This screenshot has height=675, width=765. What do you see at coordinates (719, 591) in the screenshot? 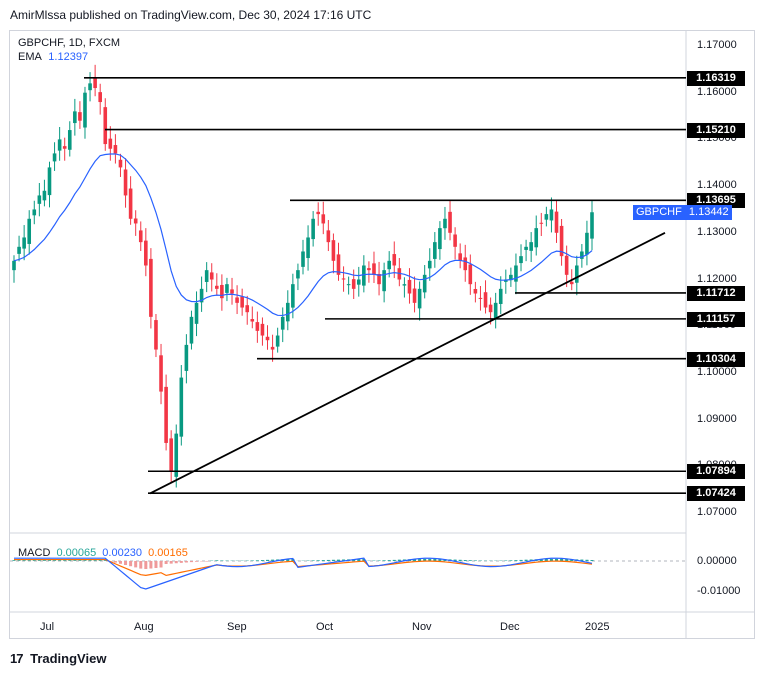
I see `macd-axis-label: -0.01000` at bounding box center [719, 591].